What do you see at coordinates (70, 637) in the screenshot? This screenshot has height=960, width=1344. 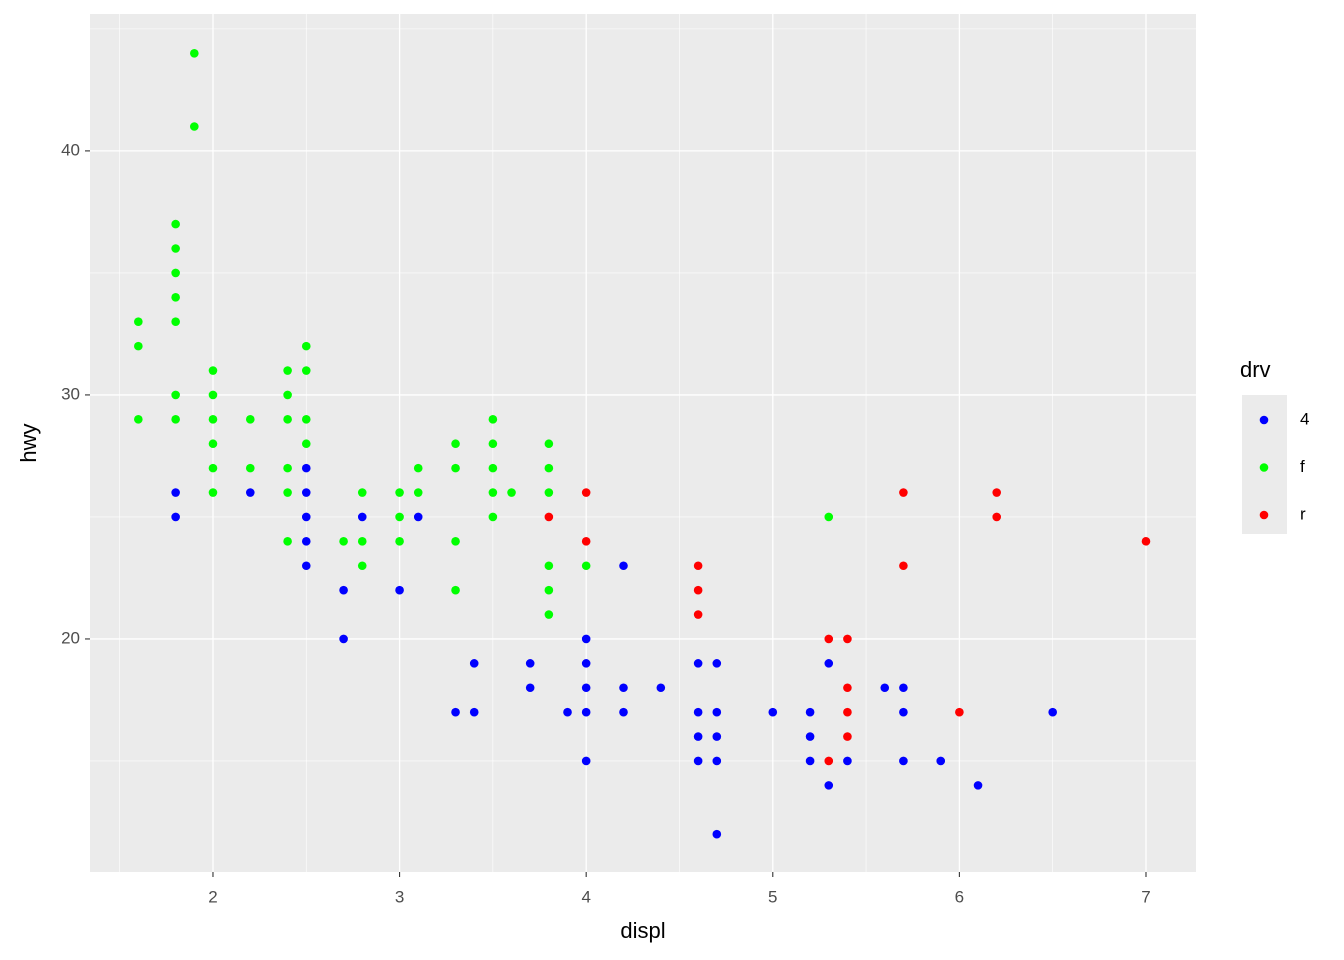 I see `y-tick-label: 20` at bounding box center [70, 637].